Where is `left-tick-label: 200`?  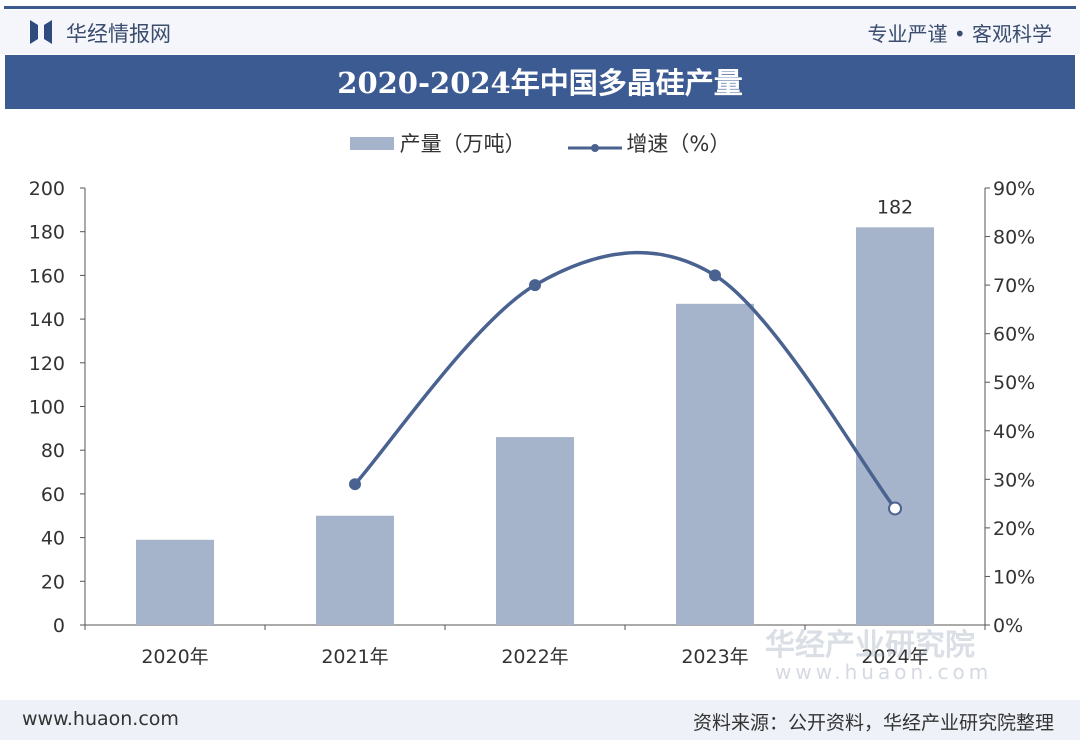 left-tick-label: 200 is located at coordinates (47, 189).